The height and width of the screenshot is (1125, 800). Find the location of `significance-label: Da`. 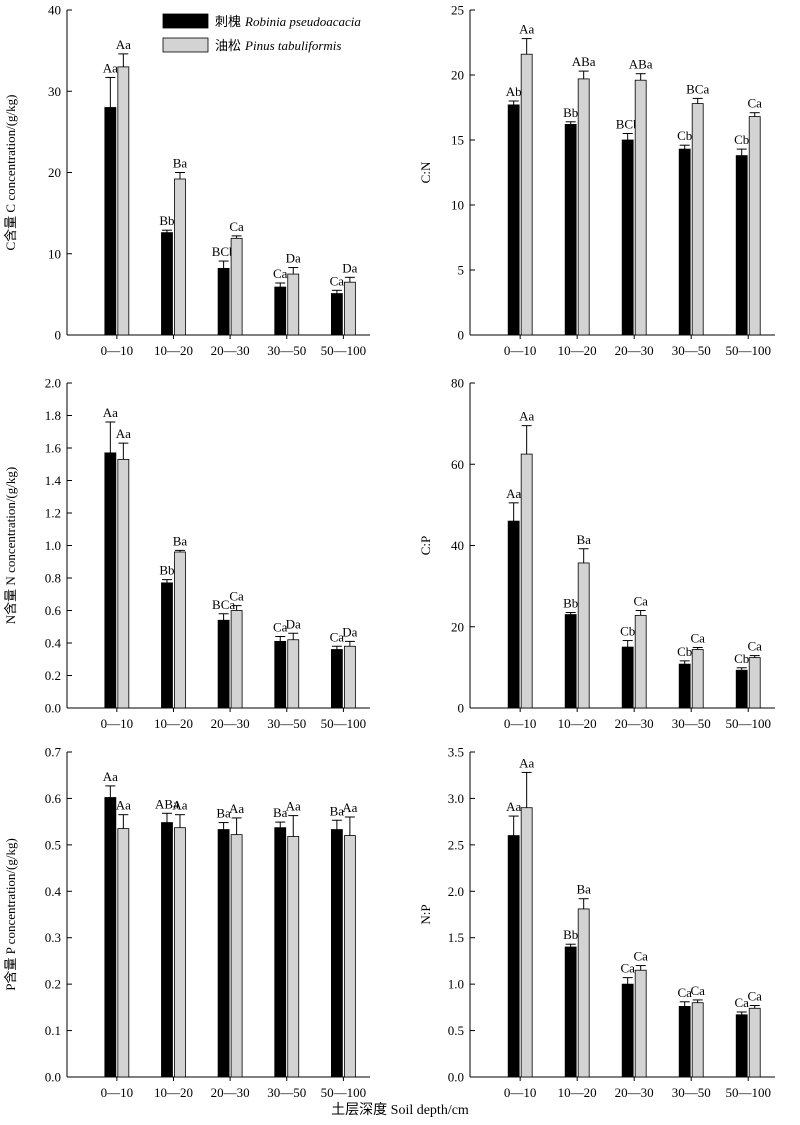

significance-label: Da is located at coordinates (349, 631).